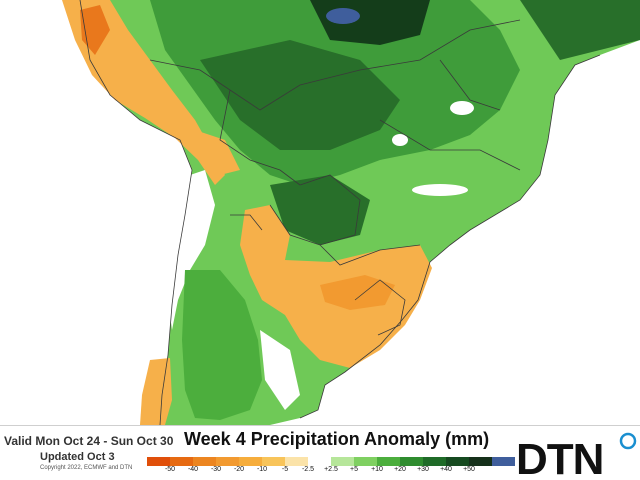 This screenshot has height=480, width=640. What do you see at coordinates (580, 30) in the screenshot?
I see `wet-dark-east` at bounding box center [580, 30].